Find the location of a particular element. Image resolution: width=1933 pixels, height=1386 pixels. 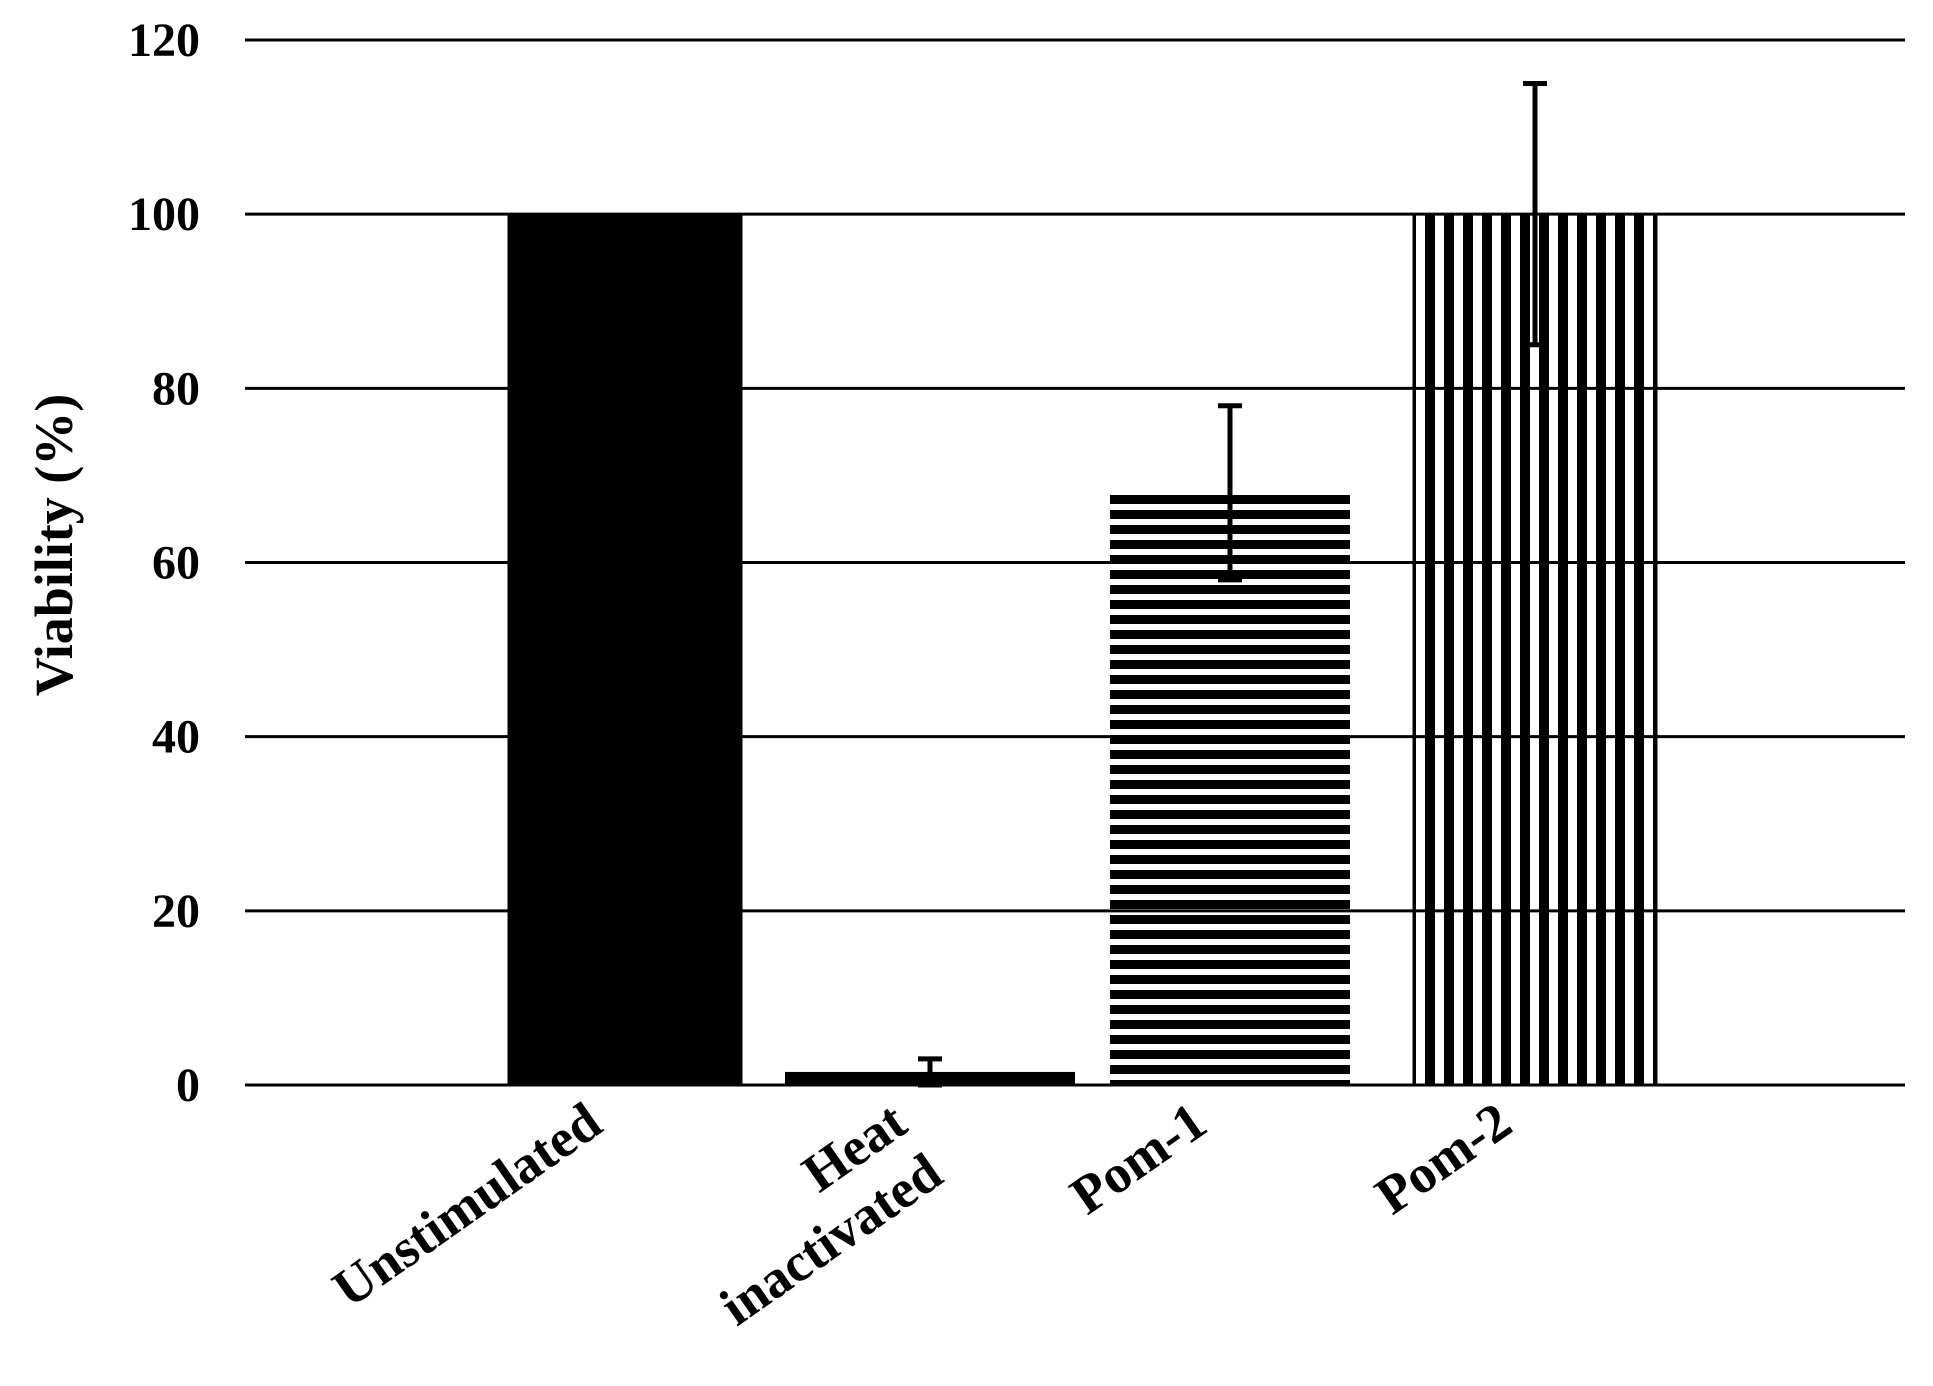

y-tick-label-0: 0 is located at coordinates (188, 1085).